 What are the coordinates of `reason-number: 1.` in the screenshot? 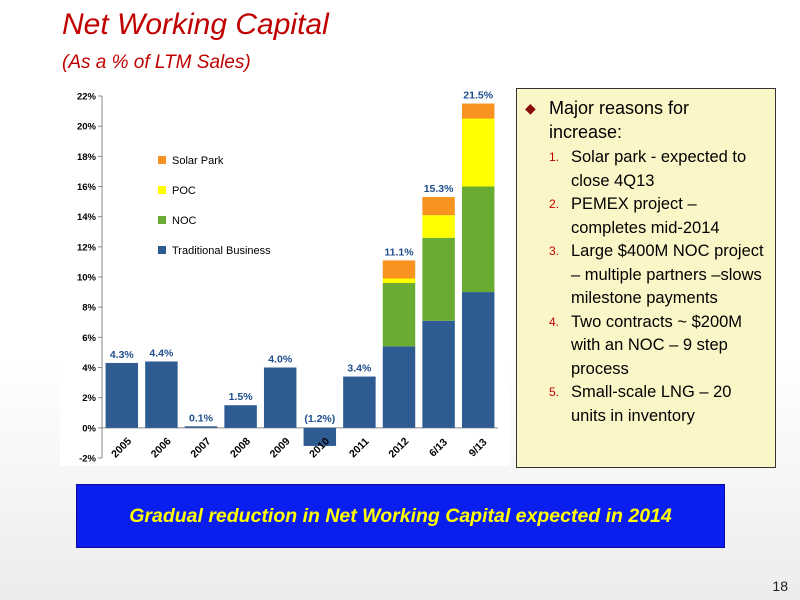 It's located at (554, 157).